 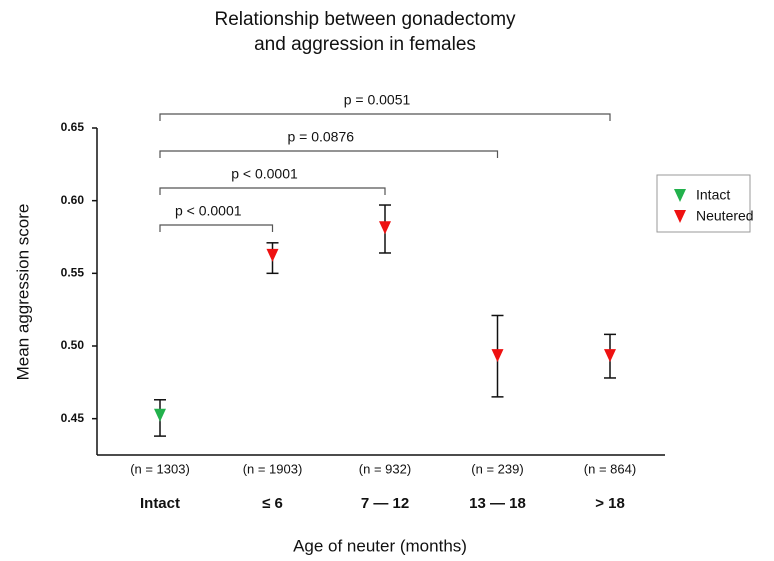 I want to click on n-label: (n = 1303), so click(x=160, y=468).